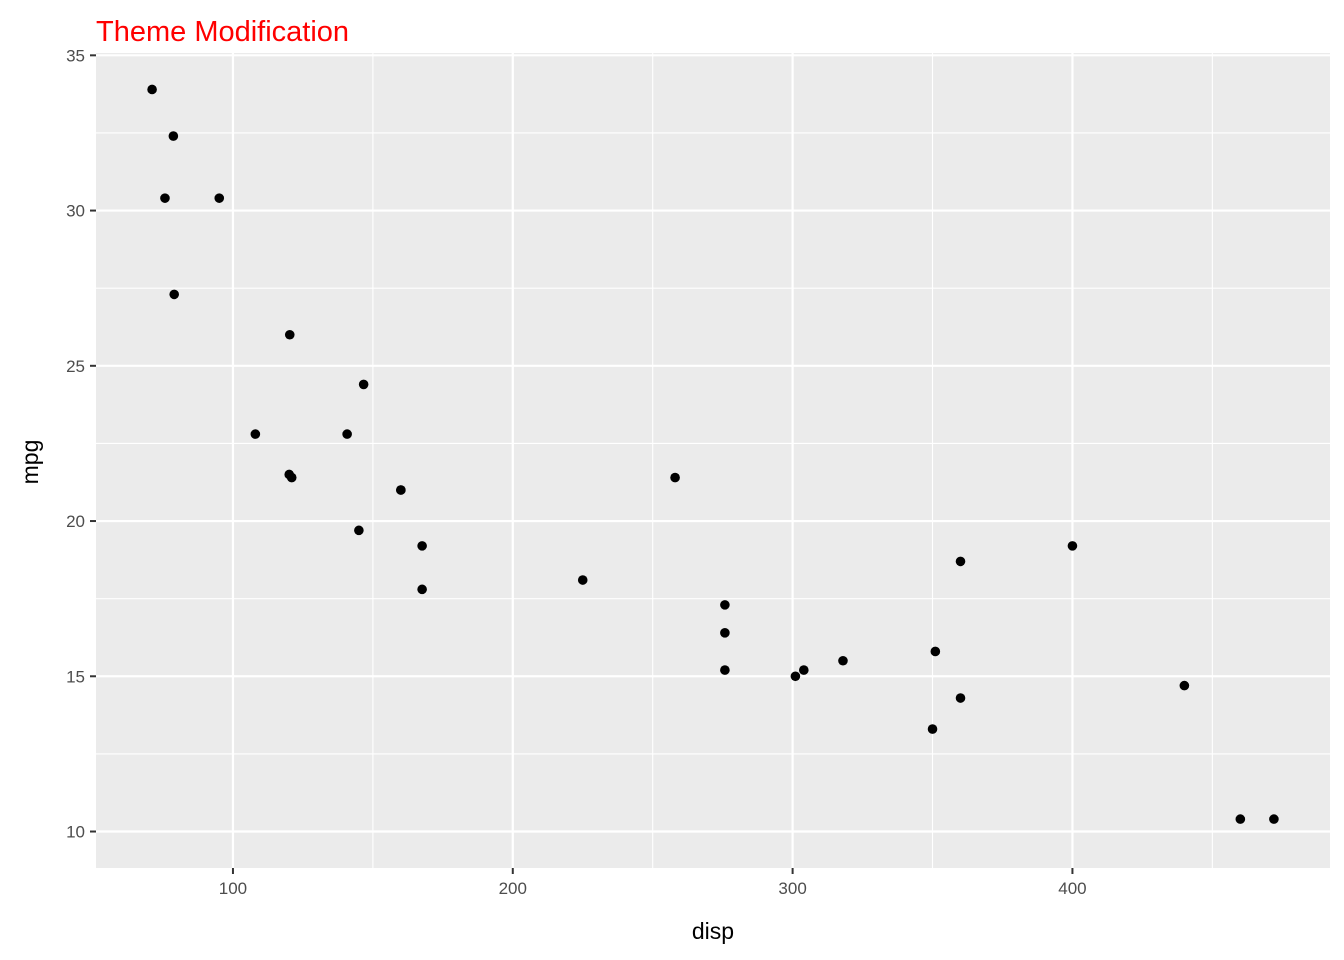 The image size is (1344, 960). What do you see at coordinates (792, 888) in the screenshot?
I see `x-tick-label: 300` at bounding box center [792, 888].